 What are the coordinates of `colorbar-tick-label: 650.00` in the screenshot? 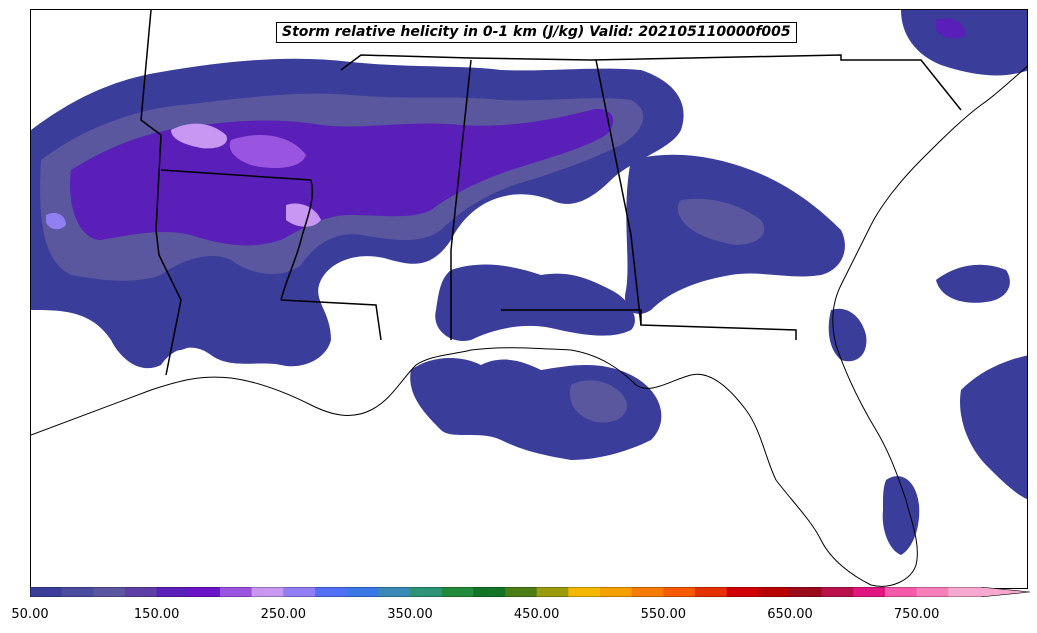 It's located at (790, 614).